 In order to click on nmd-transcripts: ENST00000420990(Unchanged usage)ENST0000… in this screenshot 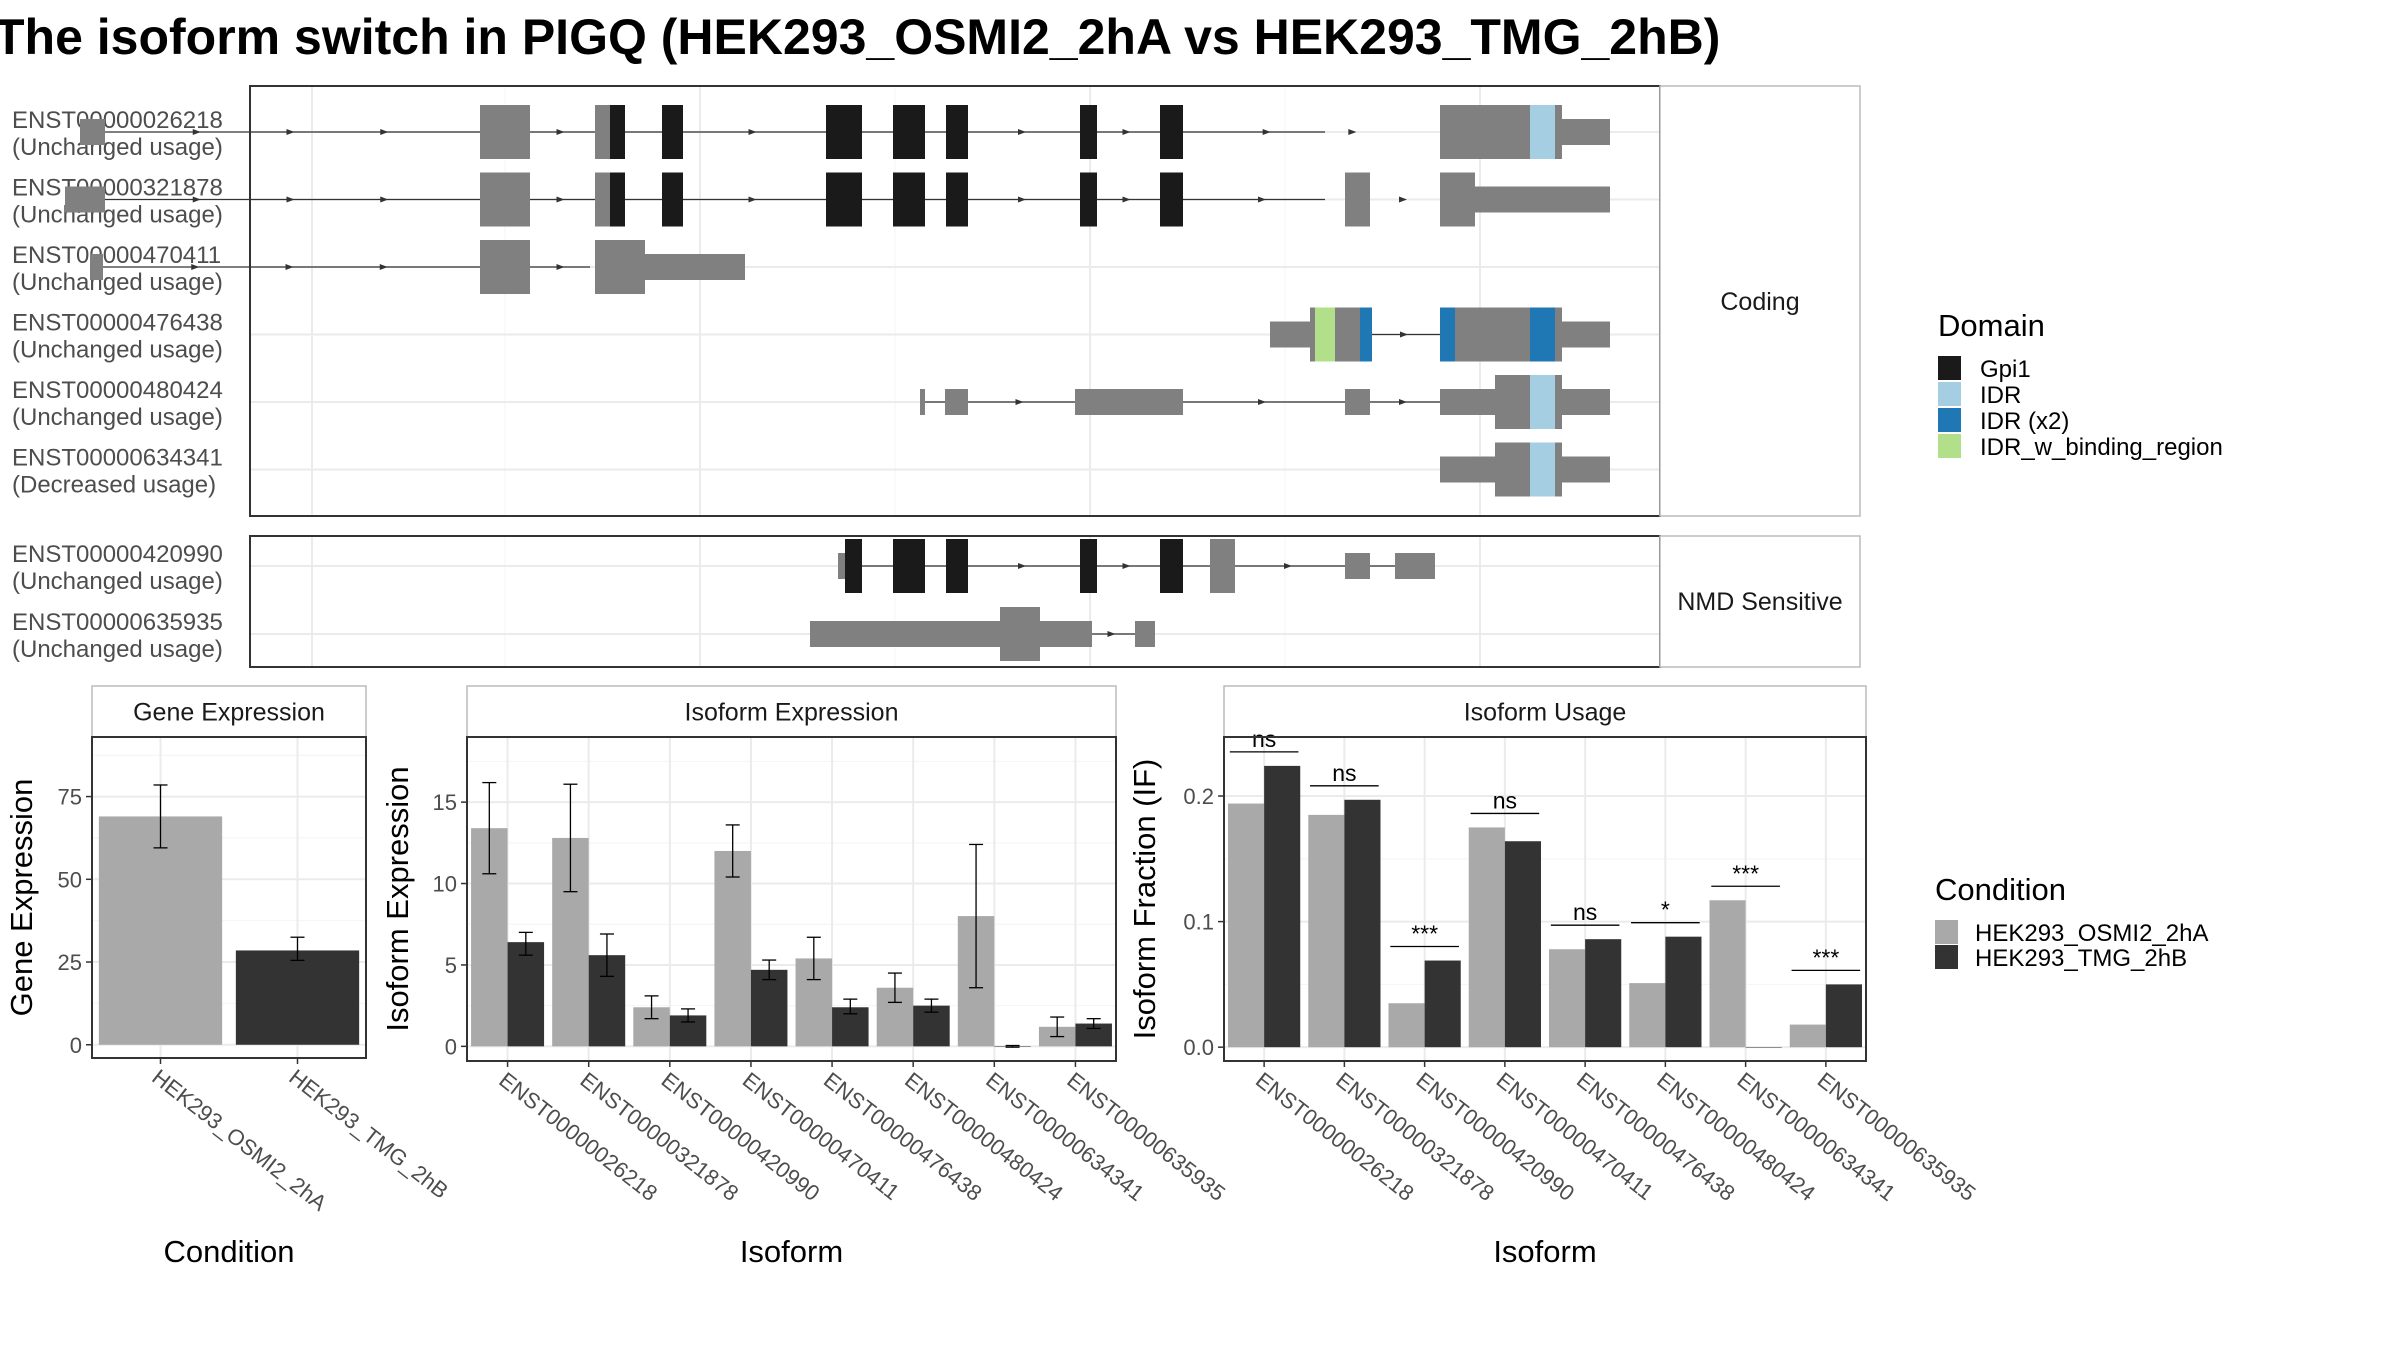, I will do `click(723, 601)`.